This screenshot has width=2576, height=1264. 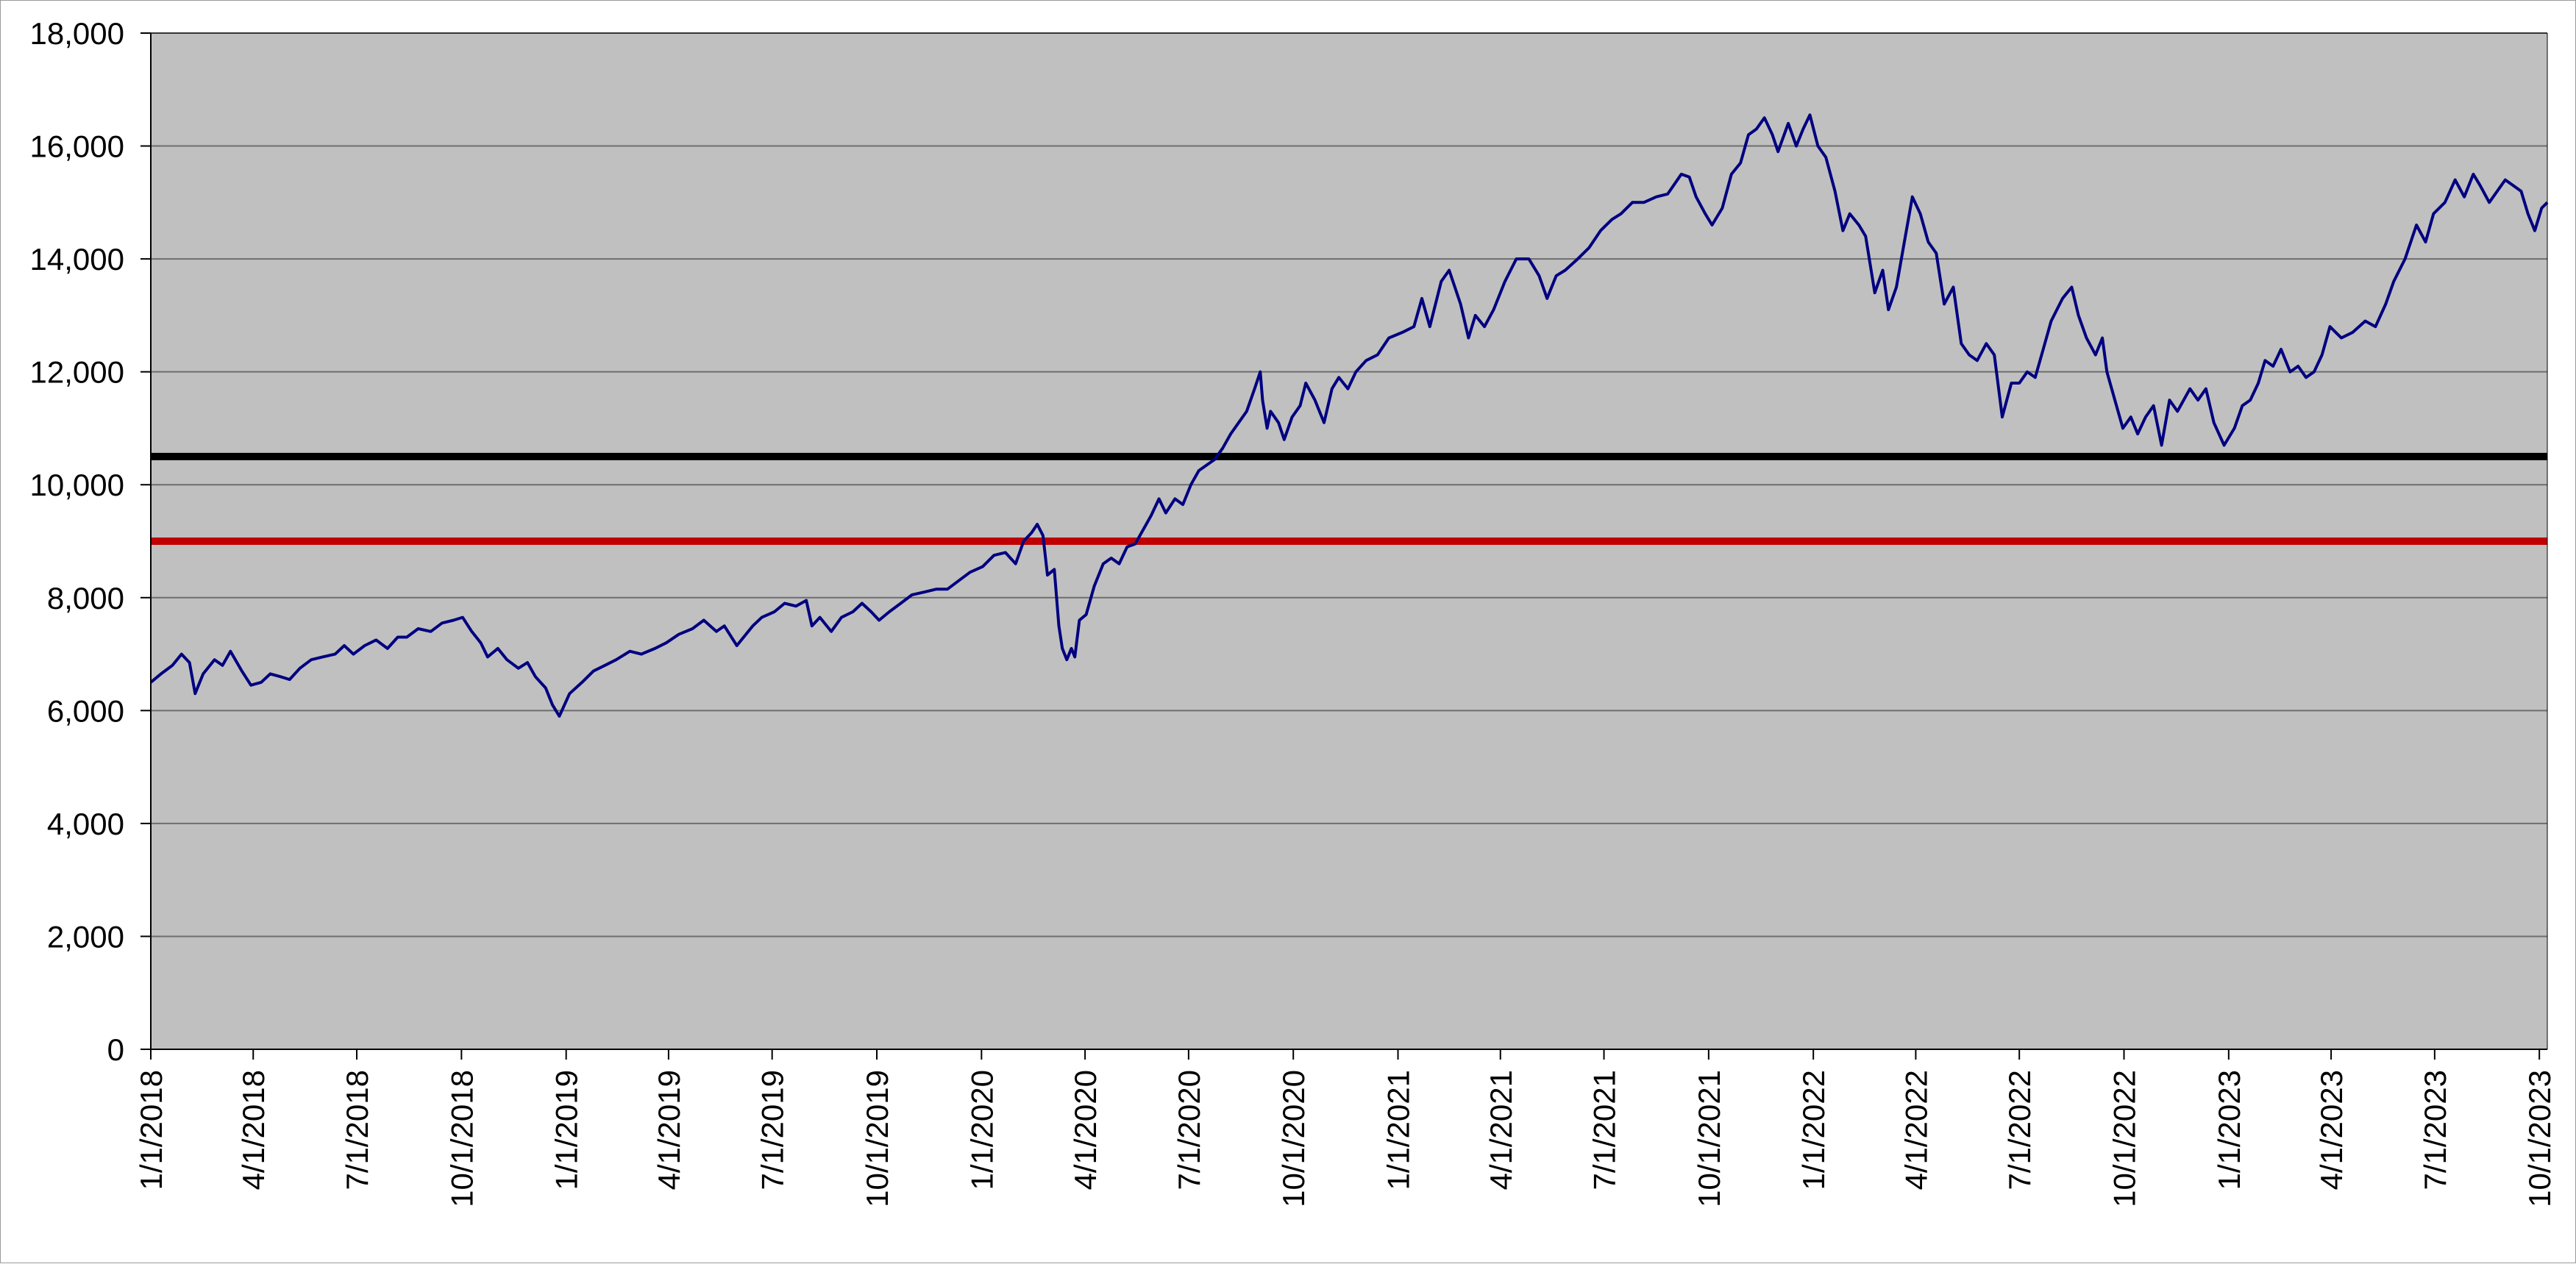 What do you see at coordinates (85, 710) in the screenshot?
I see `y-tick-label: 6,000` at bounding box center [85, 710].